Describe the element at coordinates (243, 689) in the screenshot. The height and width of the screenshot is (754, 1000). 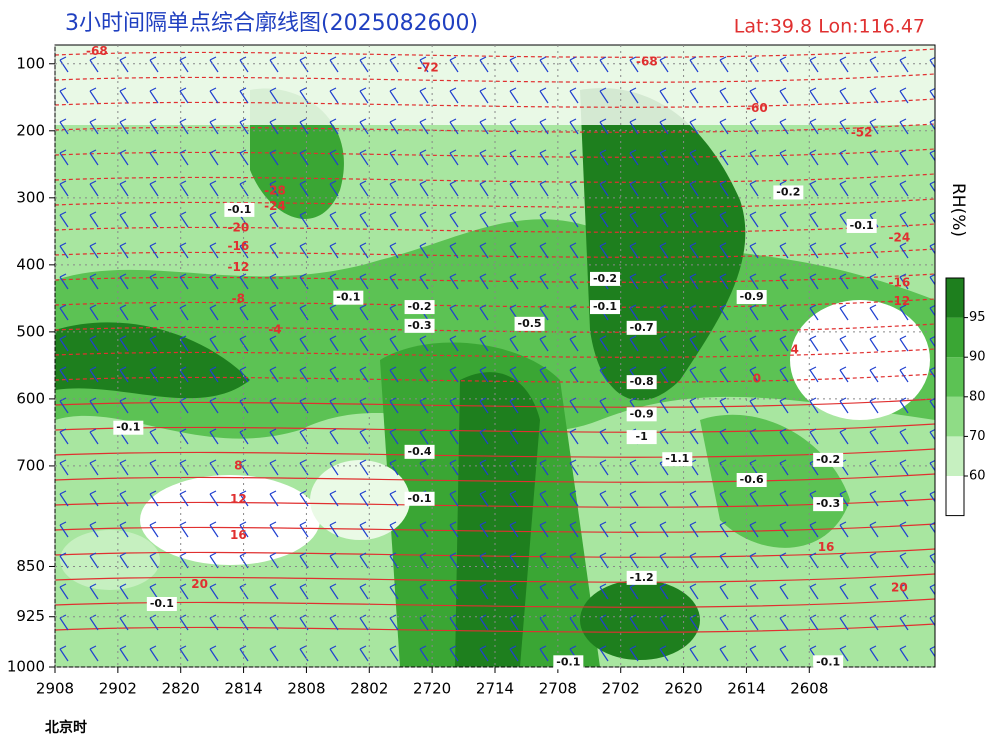
I see `x-tick-label: 2814` at that location.